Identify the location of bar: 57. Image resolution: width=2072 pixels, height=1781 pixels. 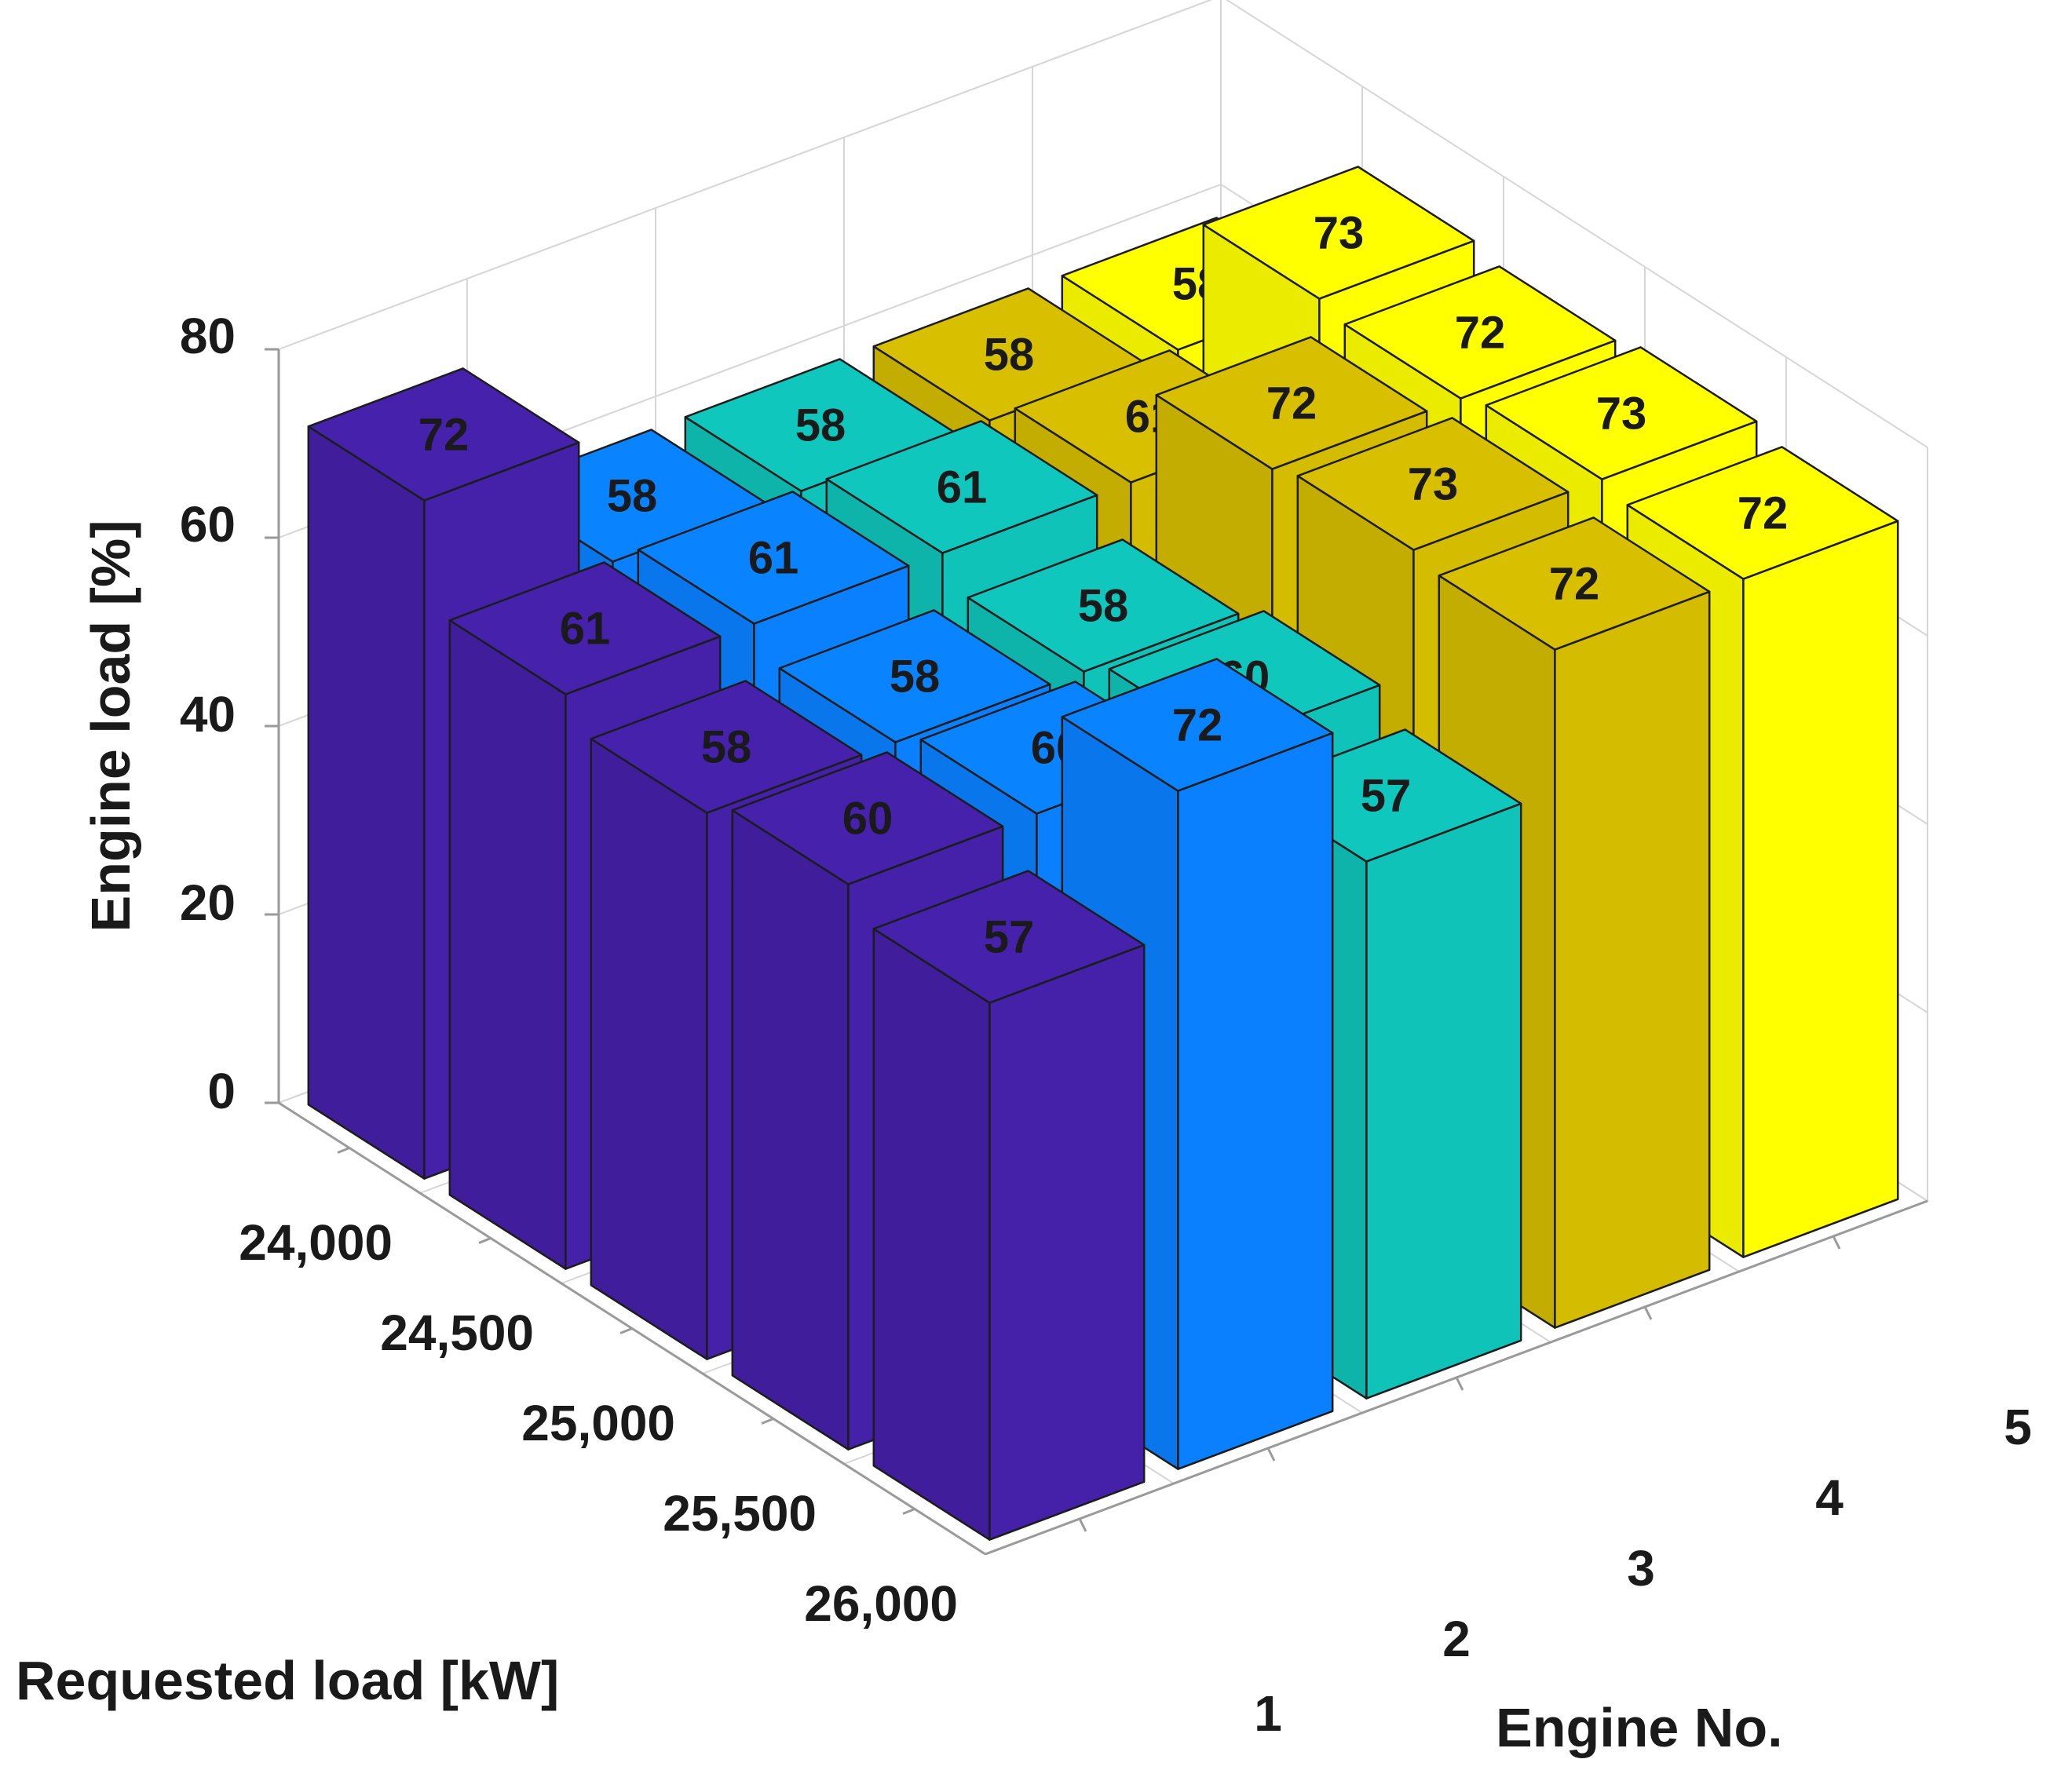
(1009, 1205).